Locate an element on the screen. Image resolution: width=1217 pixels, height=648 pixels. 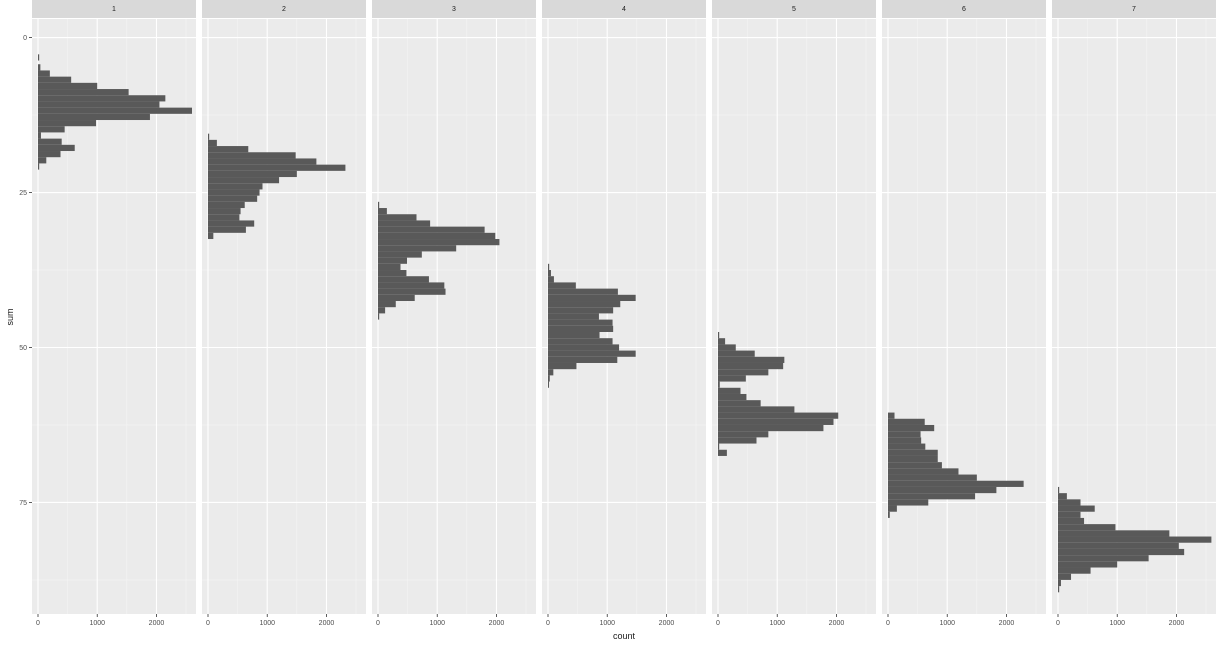
y-tick-label: 75 is located at coordinates (23, 503).